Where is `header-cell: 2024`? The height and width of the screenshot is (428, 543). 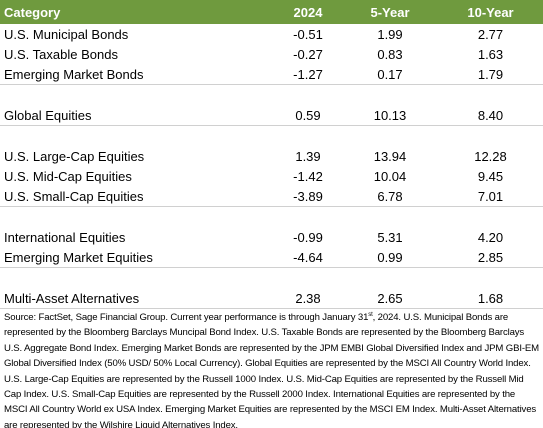 header-cell: 2024 is located at coordinates (308, 12).